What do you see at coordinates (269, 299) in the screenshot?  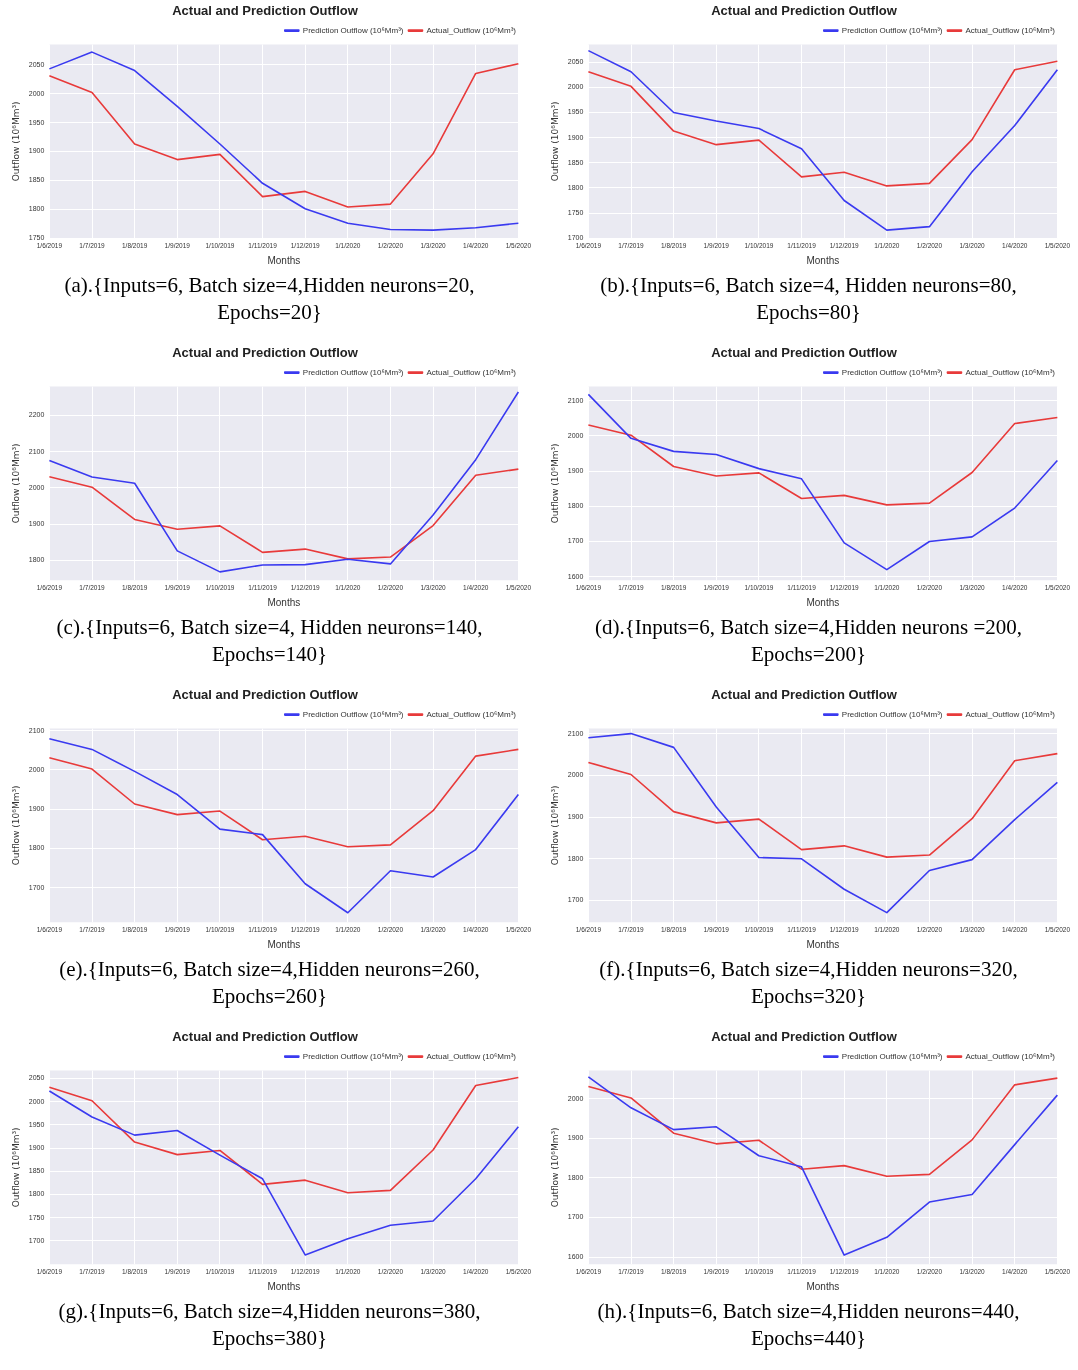 I see `text: (a).{Inputs=6, Batch size=4,Hidden neurons=20, Epochs=20}` at bounding box center [269, 299].